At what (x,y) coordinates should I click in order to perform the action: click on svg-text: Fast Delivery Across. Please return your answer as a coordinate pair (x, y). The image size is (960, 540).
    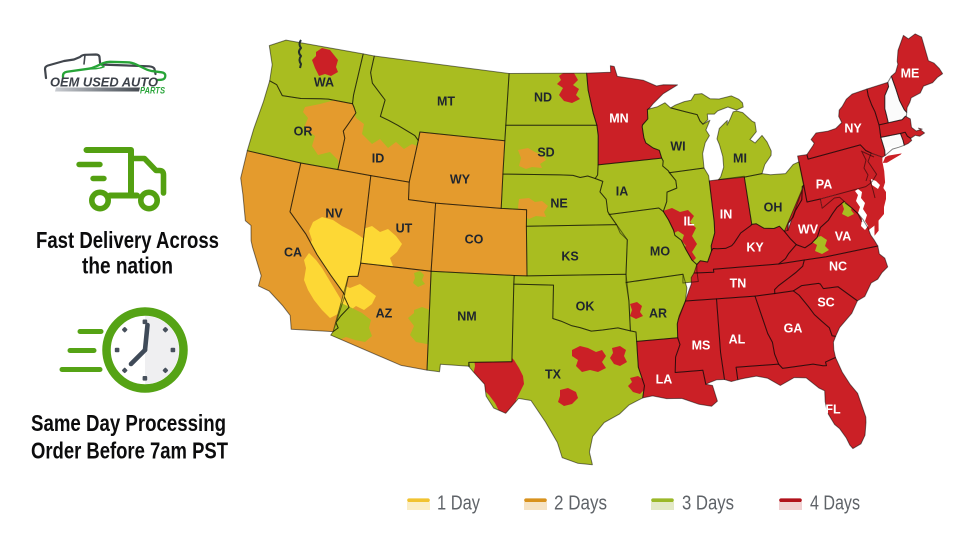
    Looking at the image, I should click on (127, 240).